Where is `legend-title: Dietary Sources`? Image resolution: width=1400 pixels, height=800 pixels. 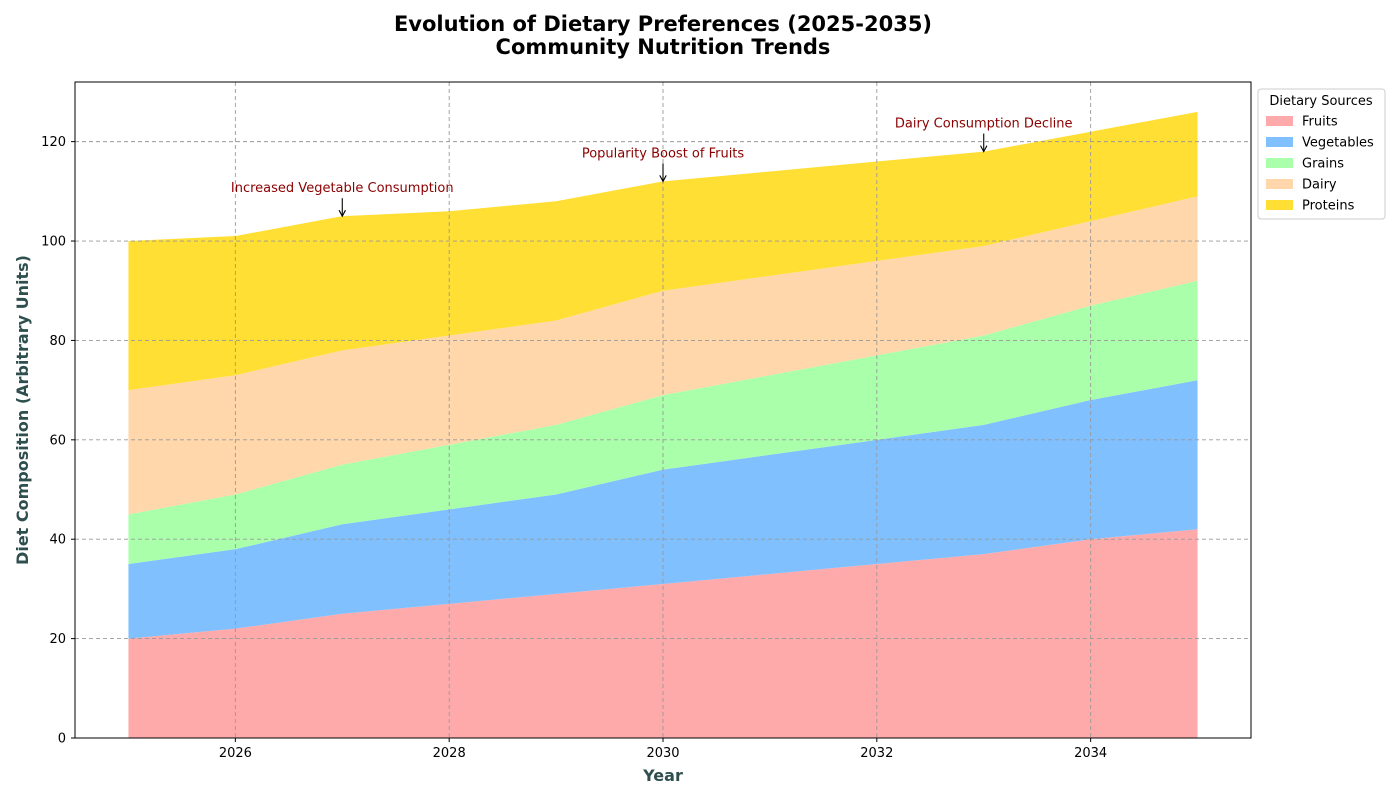 legend-title: Dietary Sources is located at coordinates (1321, 101).